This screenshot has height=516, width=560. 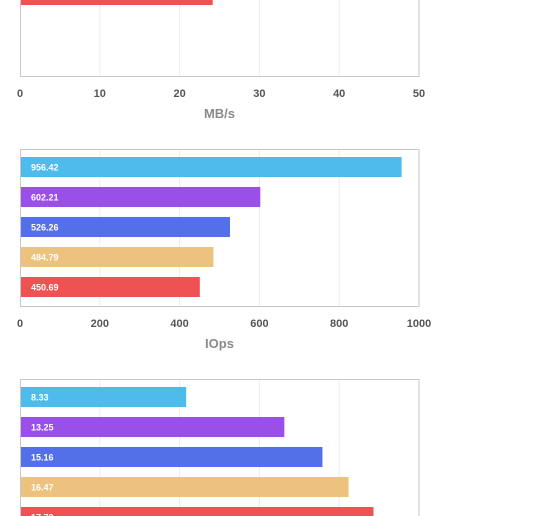 What do you see at coordinates (211, 167) in the screenshot?
I see `bar-956.42` at bounding box center [211, 167].